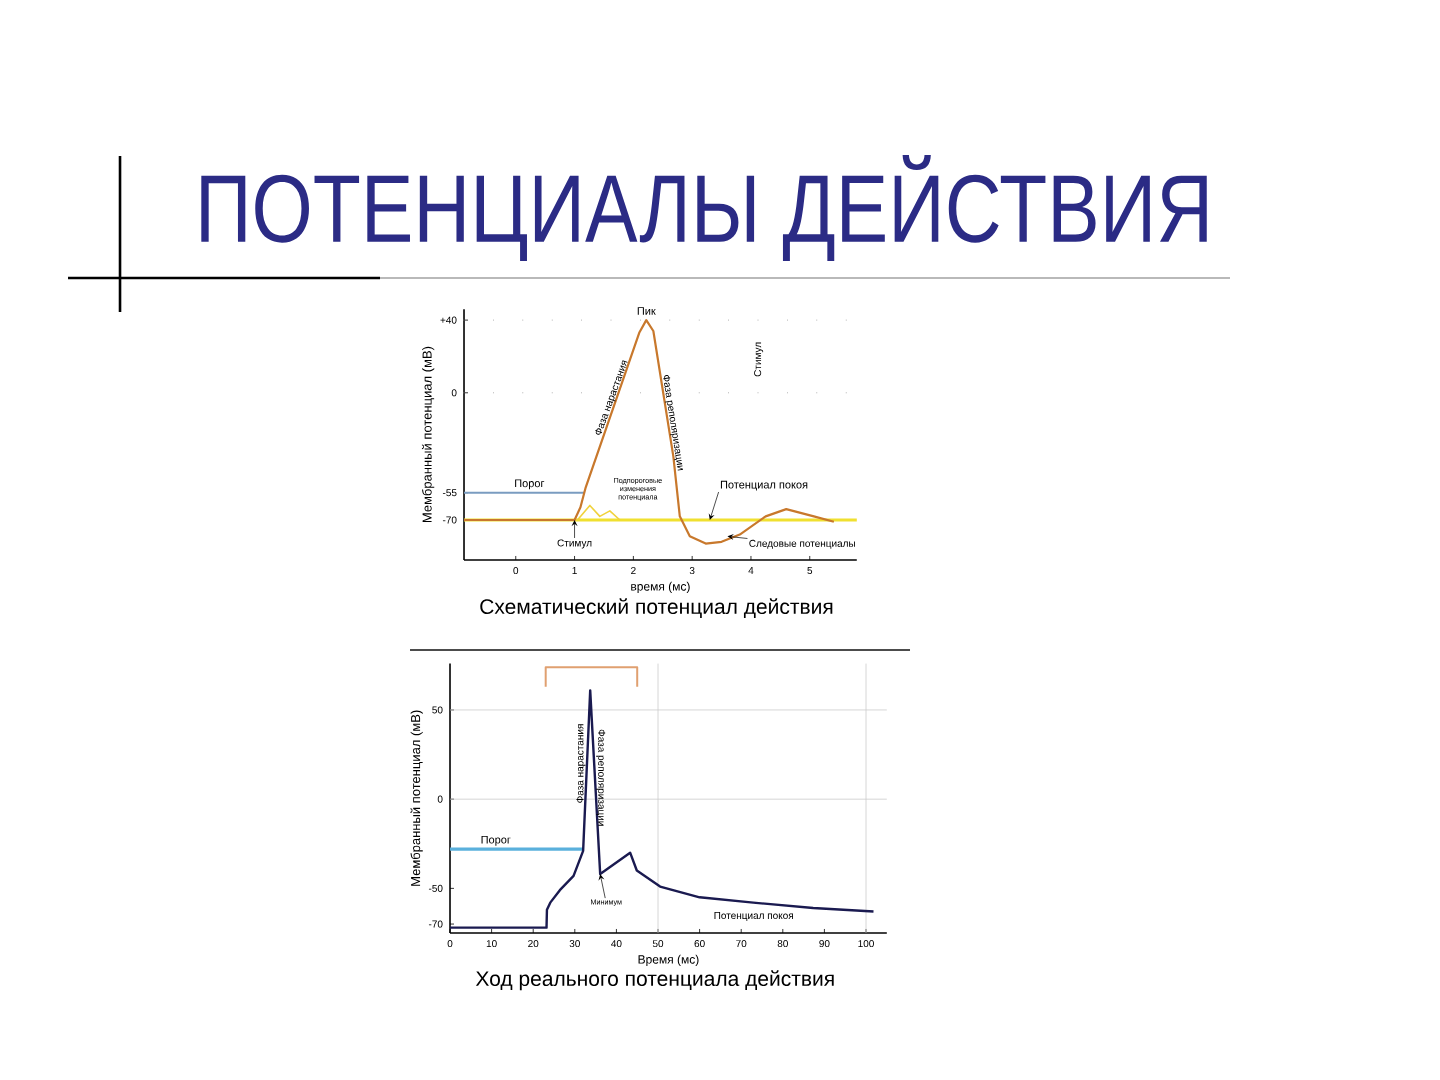 The height and width of the screenshot is (1080, 1440). I want to click on text: ПОТЕНЦИАЛЫ ДЕЙСТВИЯ, so click(704, 208).